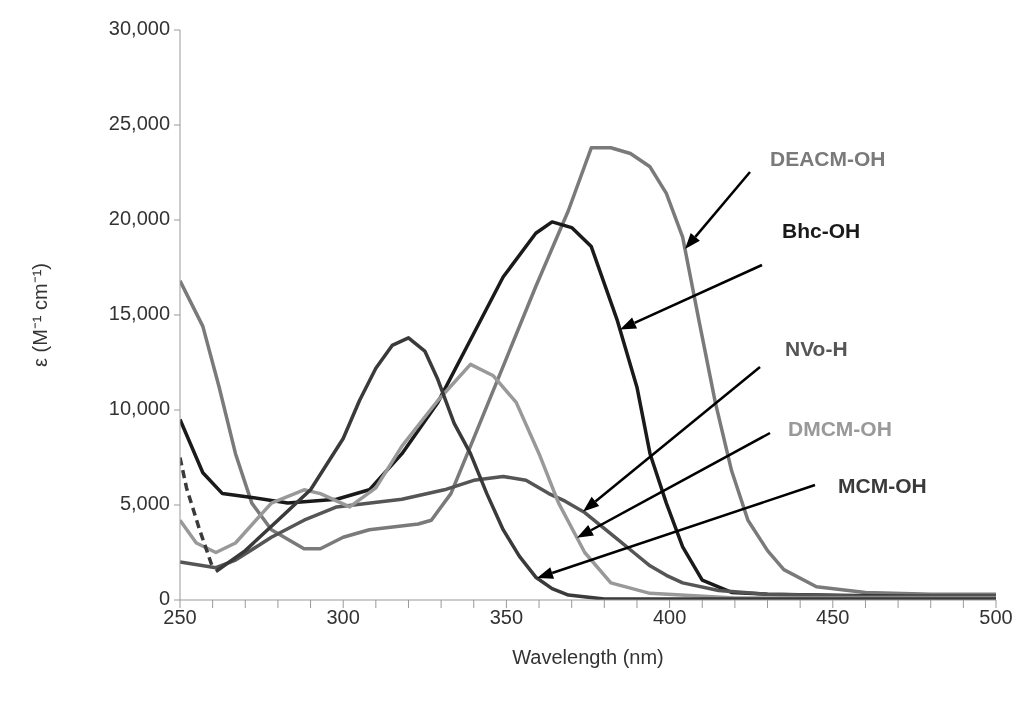 This screenshot has width=1024, height=704. I want to click on y-tick-label: 5,000, so click(144, 503).